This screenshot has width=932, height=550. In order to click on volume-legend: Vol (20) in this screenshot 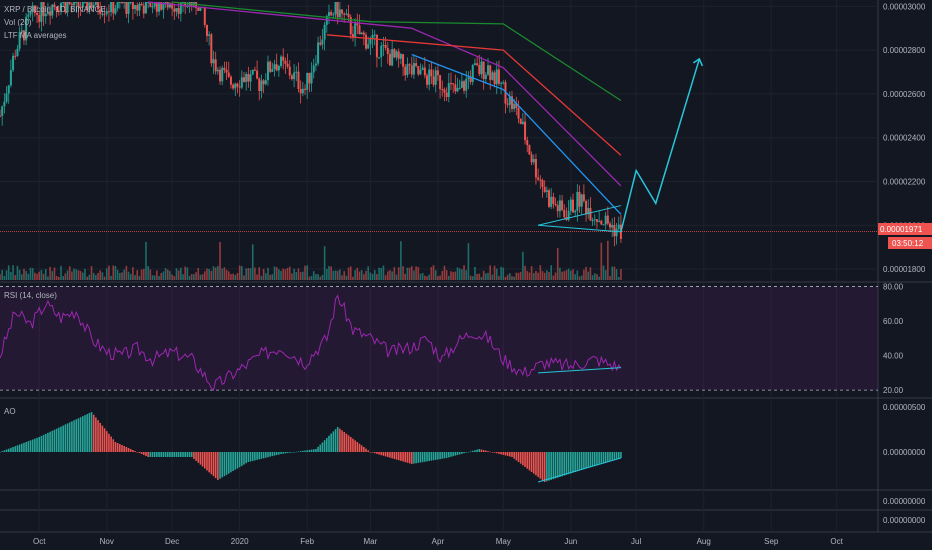, I will do `click(18, 22)`.